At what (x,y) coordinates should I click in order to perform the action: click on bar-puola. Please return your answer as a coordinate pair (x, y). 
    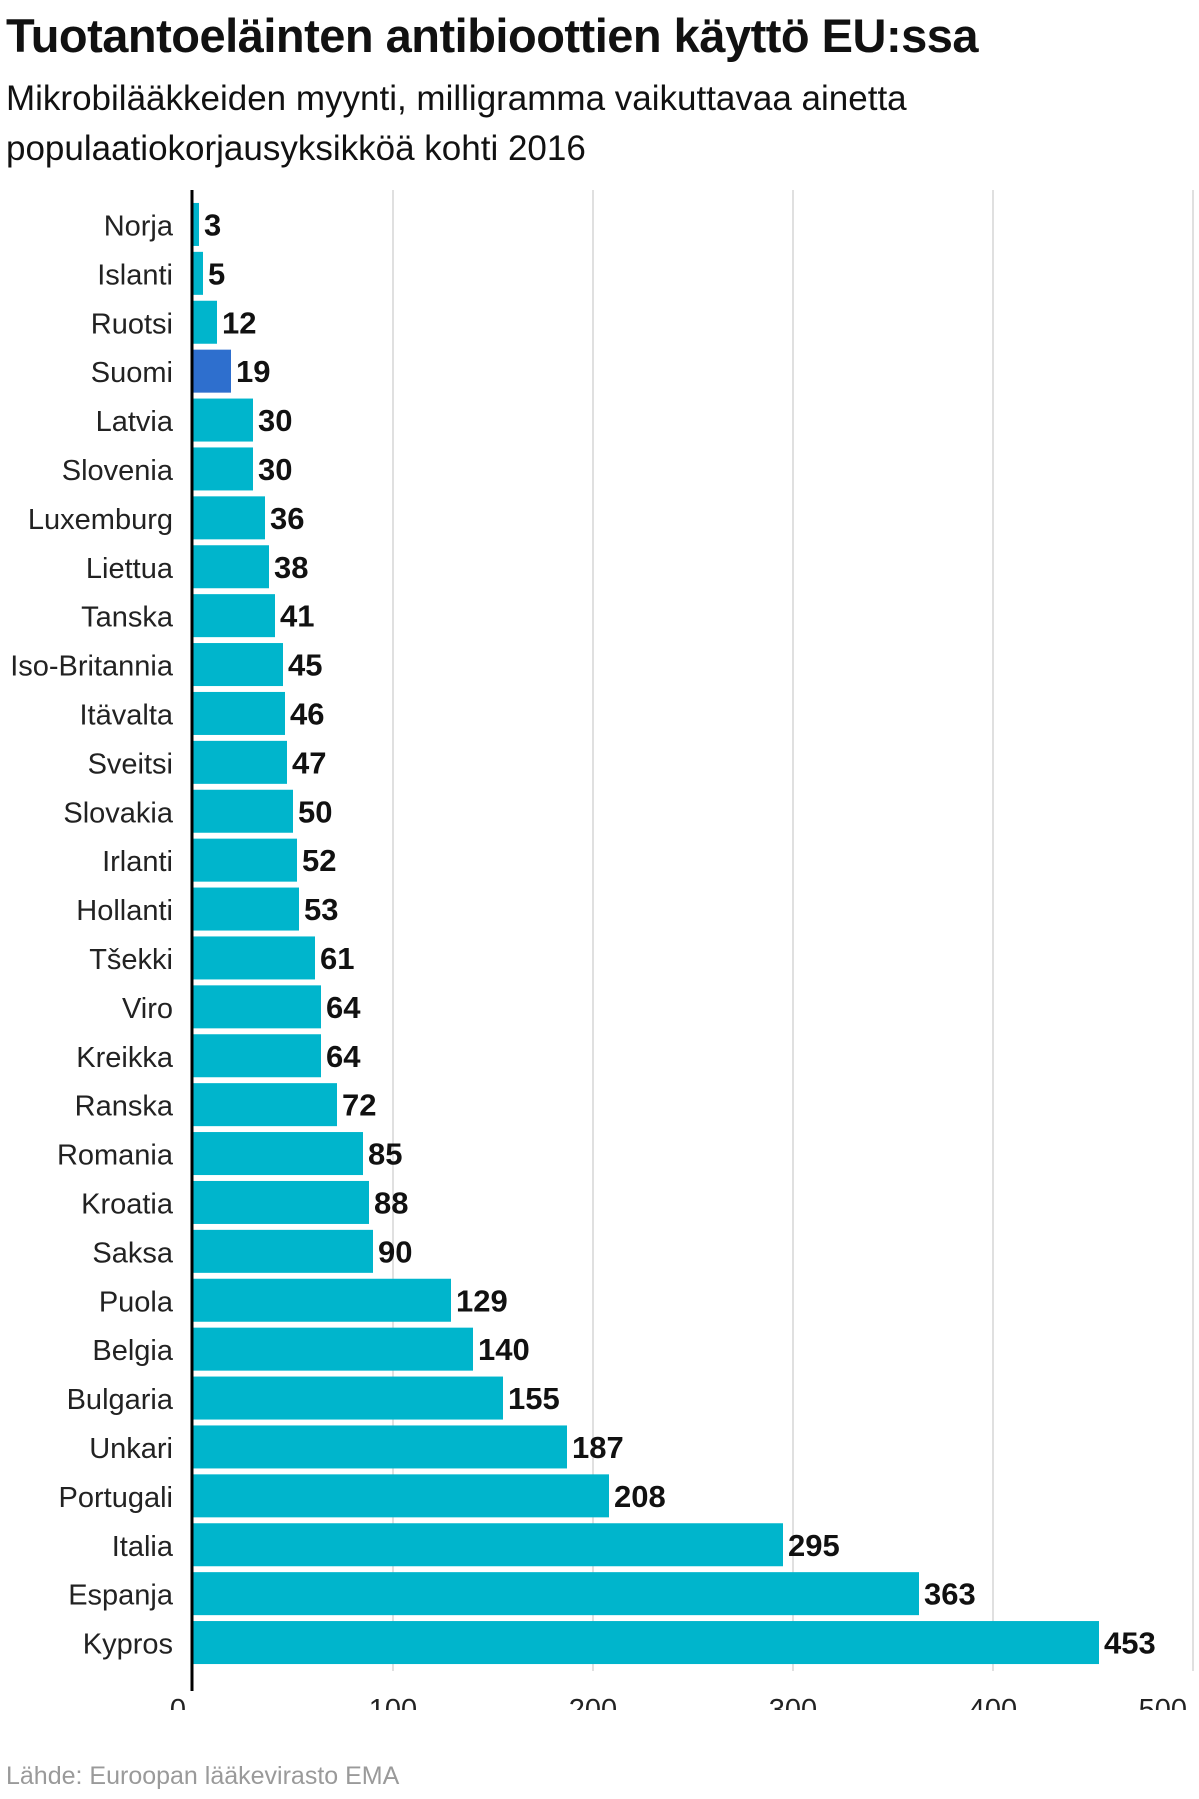
    Looking at the image, I should click on (322, 1300).